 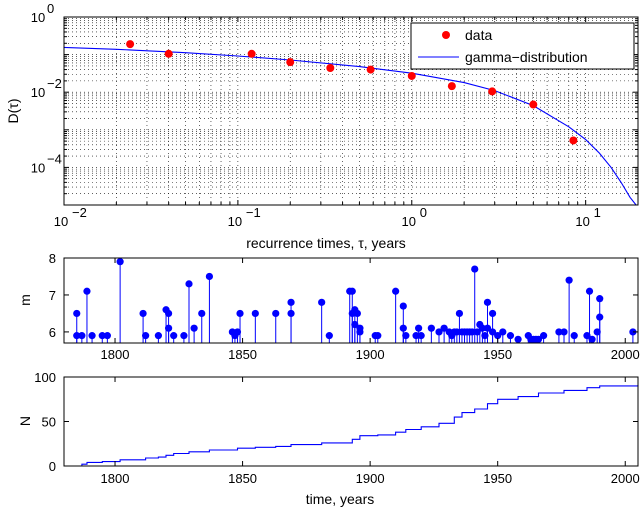 What do you see at coordinates (52, 332) in the screenshot?
I see `y-tick-label: 6` at bounding box center [52, 332].